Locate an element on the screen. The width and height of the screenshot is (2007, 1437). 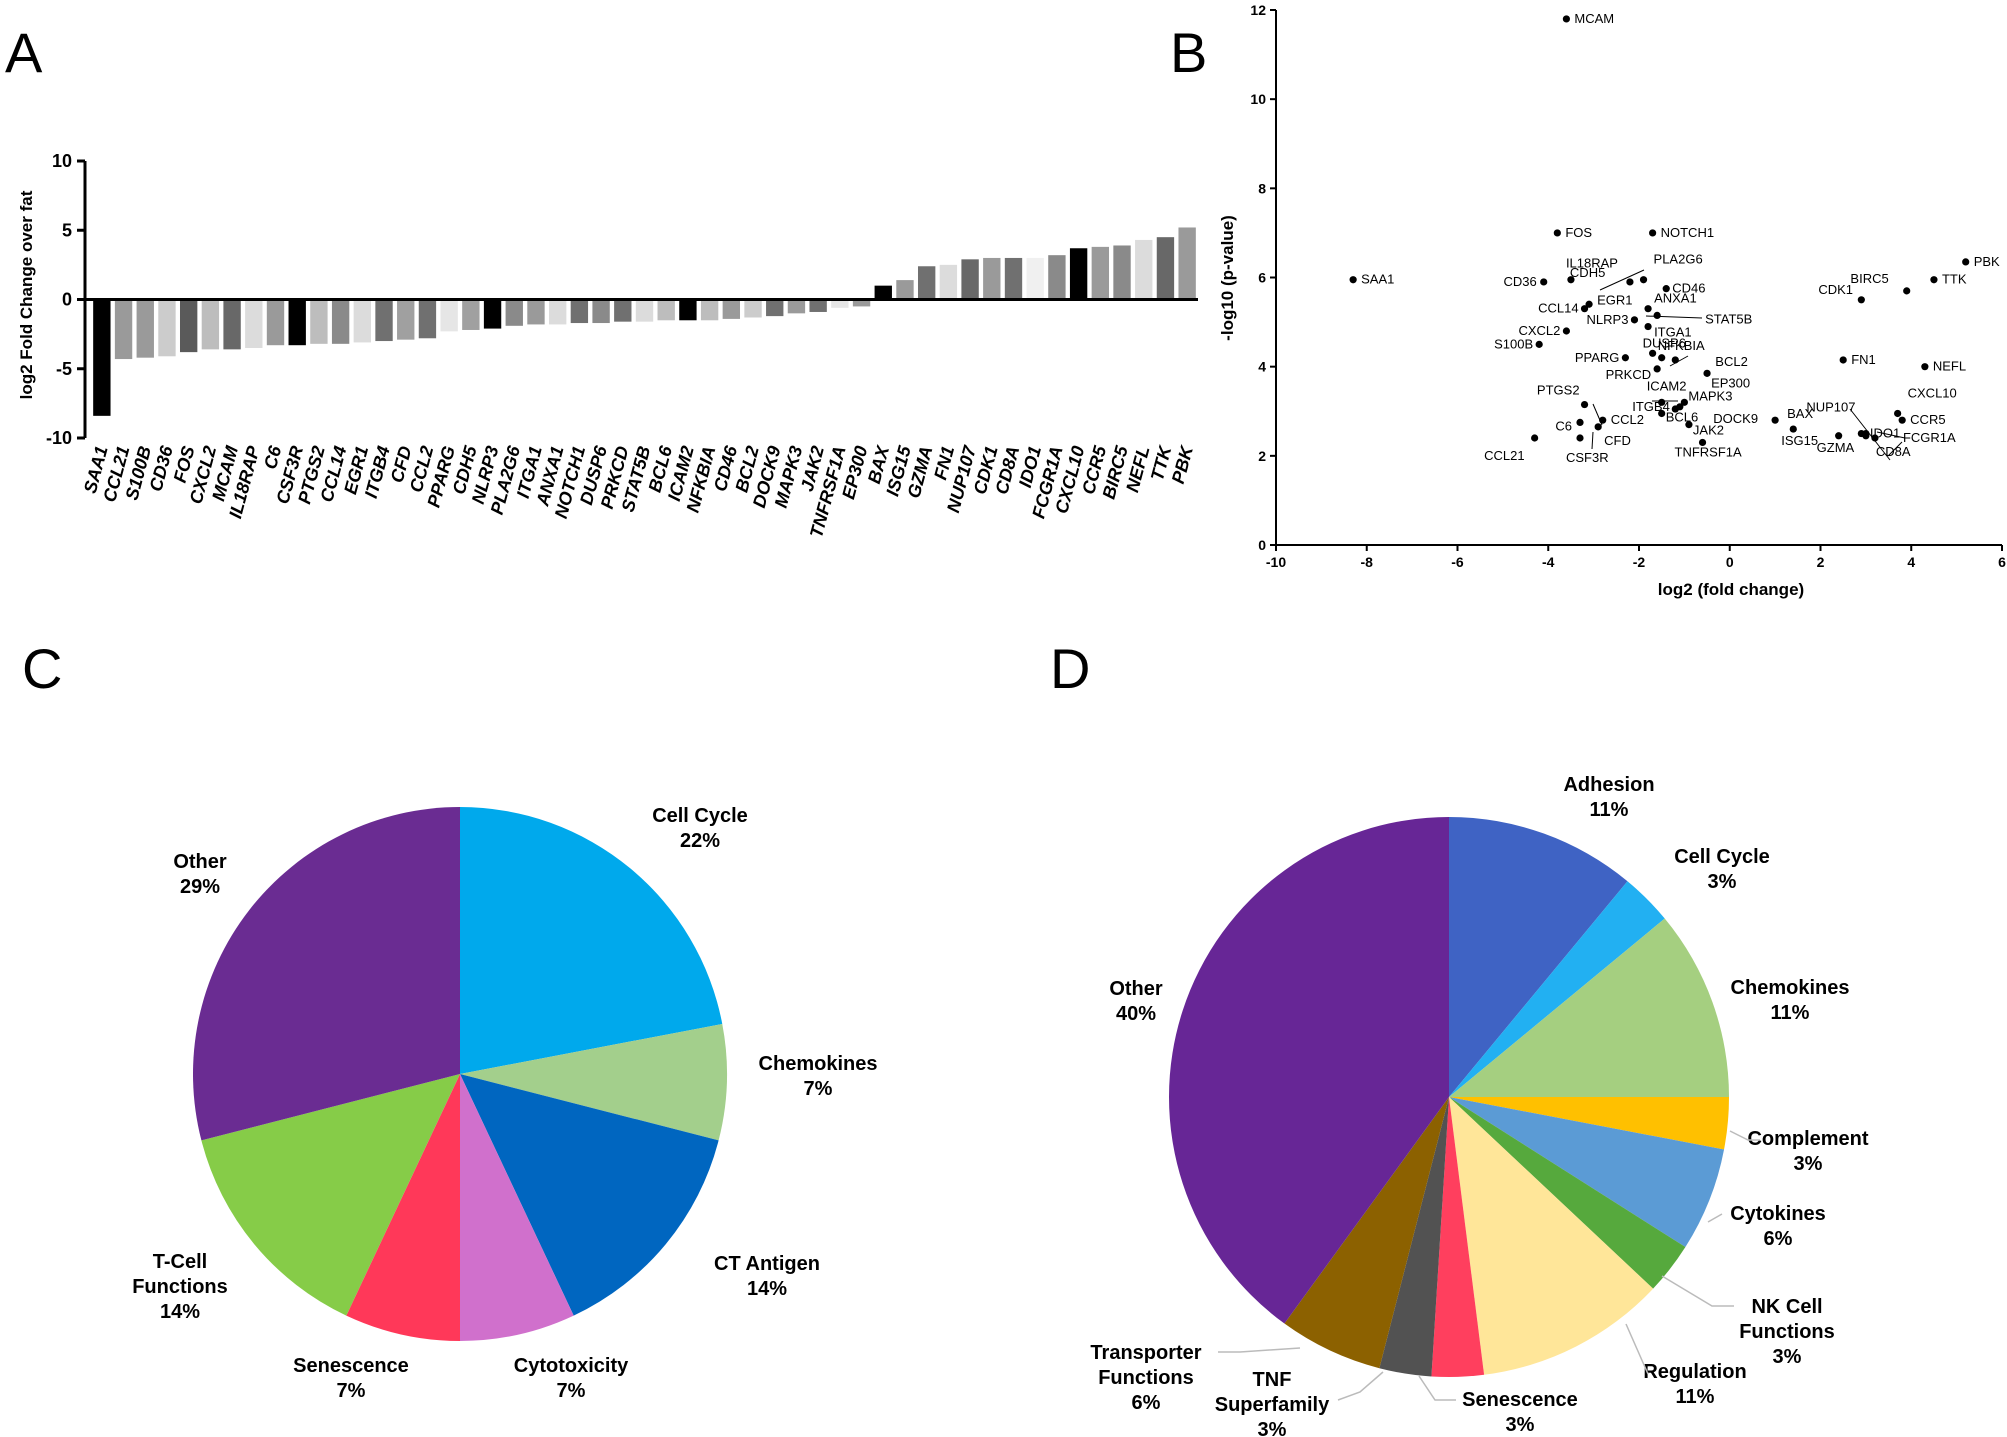
pie-slice-percent: 7% is located at coordinates (351, 1391).